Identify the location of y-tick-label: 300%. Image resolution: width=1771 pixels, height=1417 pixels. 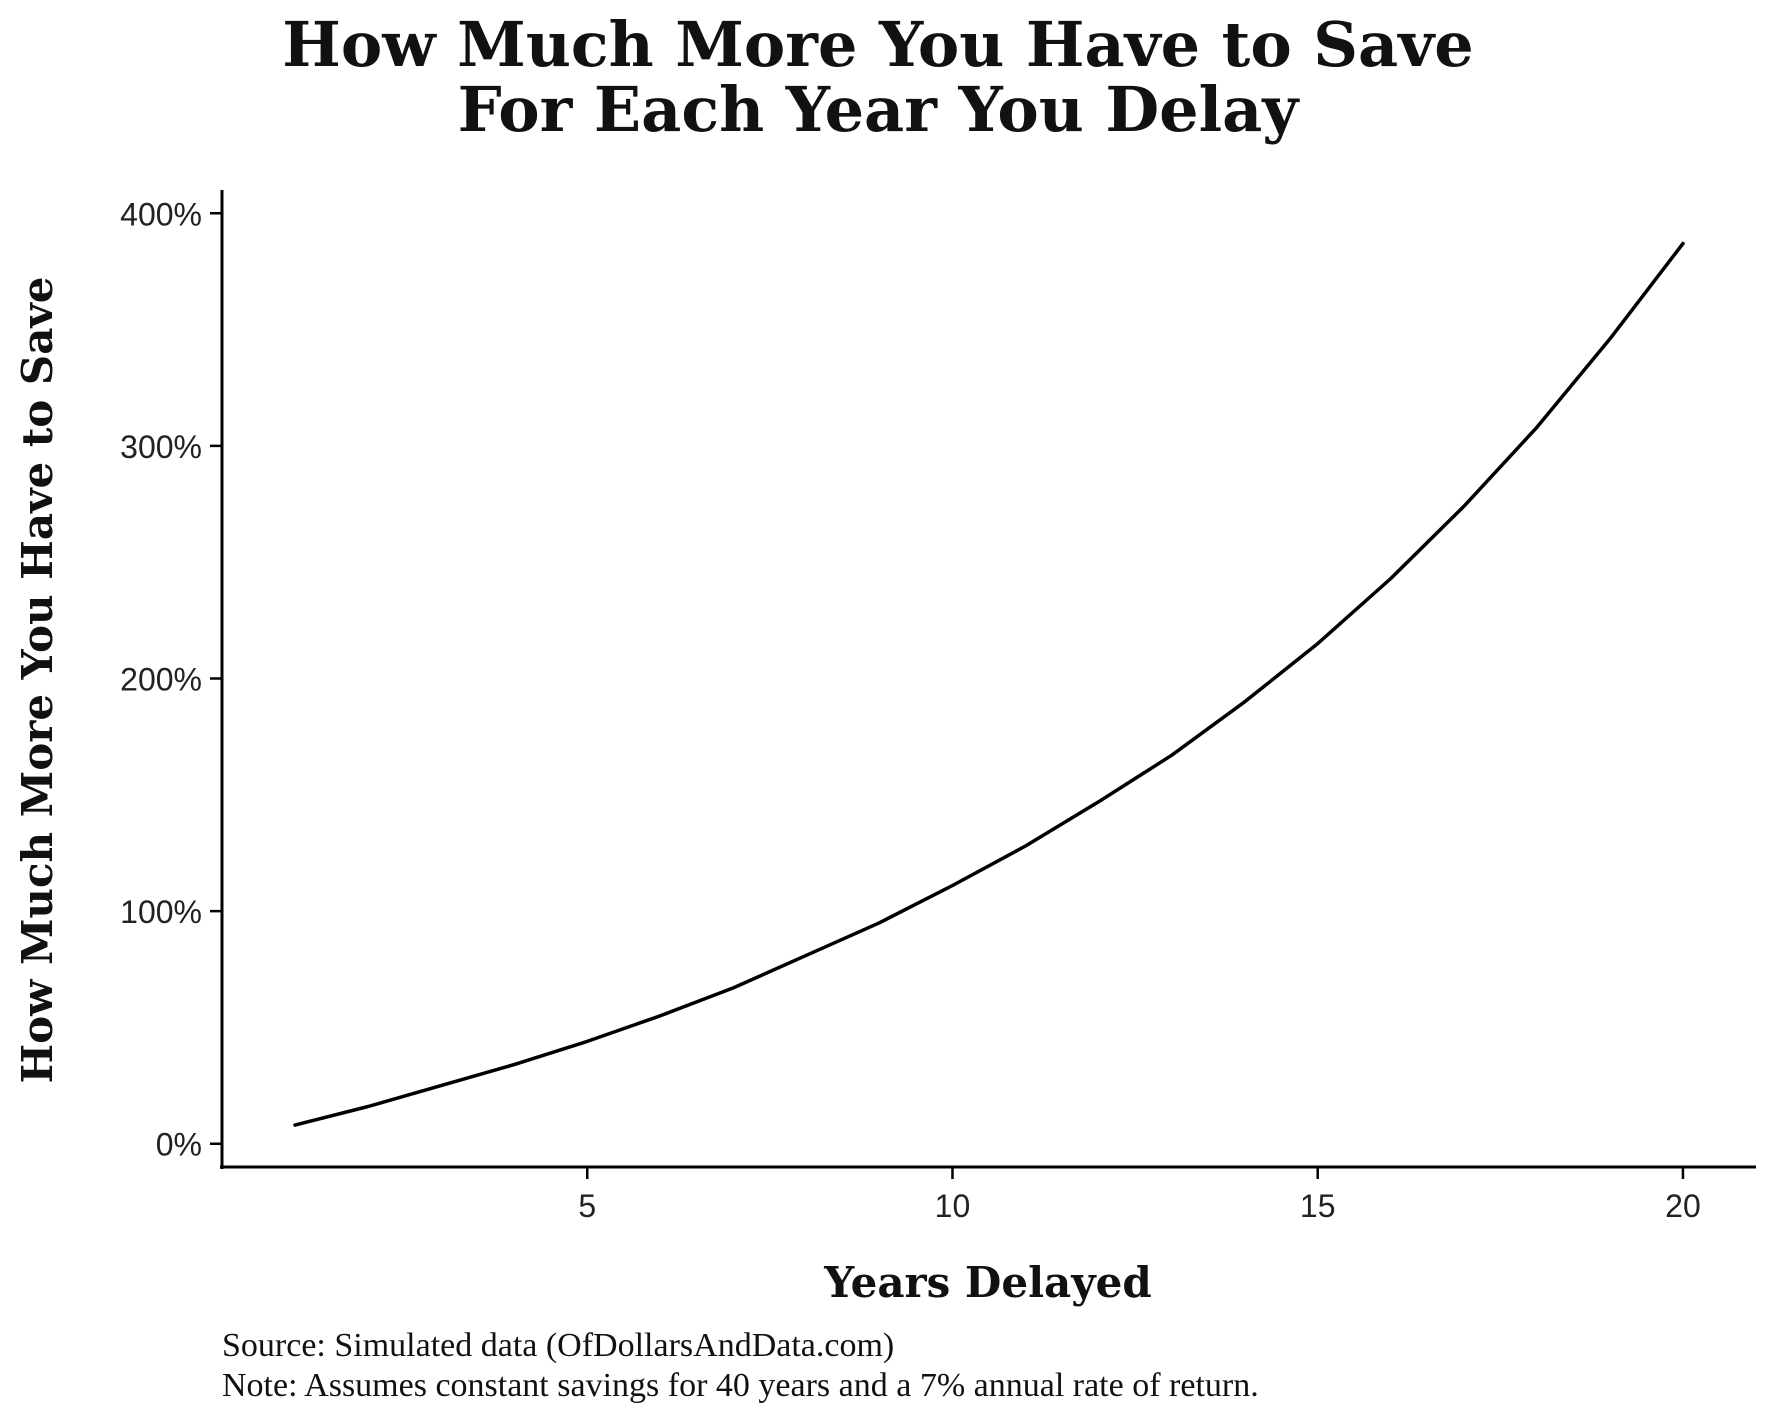
(161, 447).